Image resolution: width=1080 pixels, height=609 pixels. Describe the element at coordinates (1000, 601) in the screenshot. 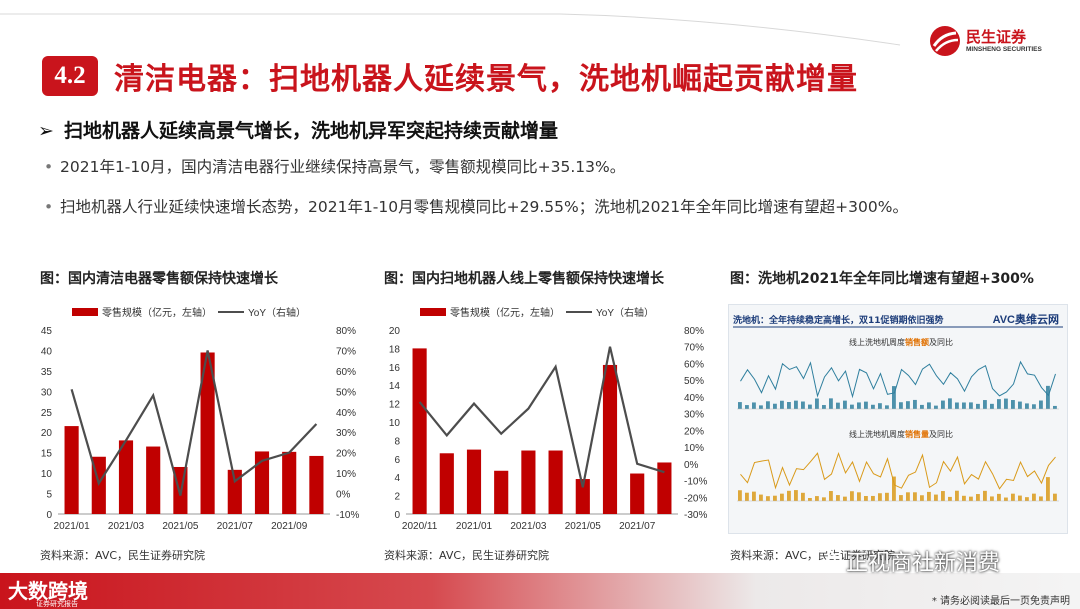

I see `disclaimer-note: * 请务必阅读最后一页免责声明` at that location.